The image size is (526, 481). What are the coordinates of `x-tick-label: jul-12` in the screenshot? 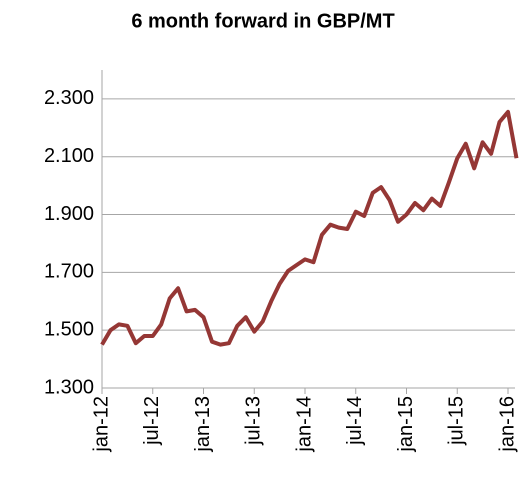 It's located at (152, 421).